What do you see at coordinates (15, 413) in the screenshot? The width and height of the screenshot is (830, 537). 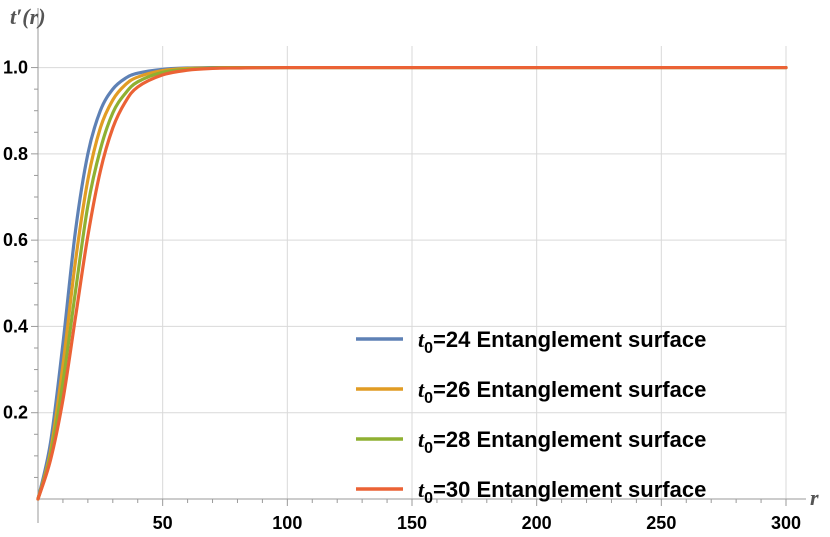 I see `y-tick-label: 0.2` at bounding box center [15, 413].